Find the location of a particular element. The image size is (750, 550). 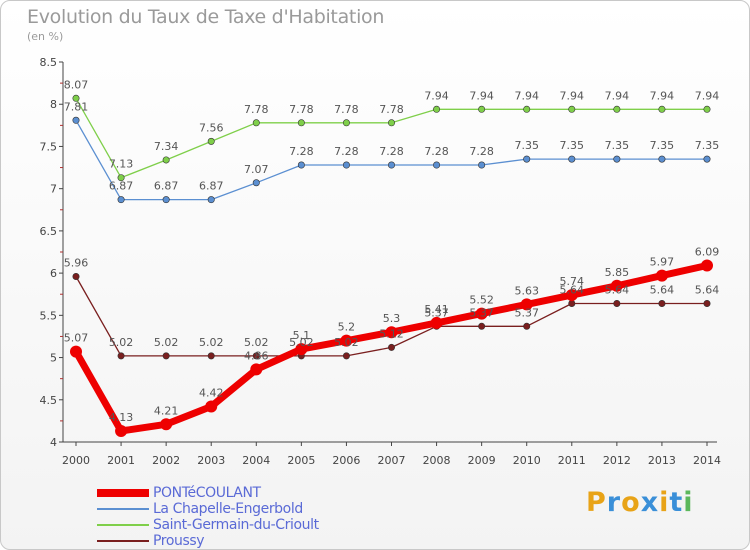

data-label: 4.42 is located at coordinates (211, 393).